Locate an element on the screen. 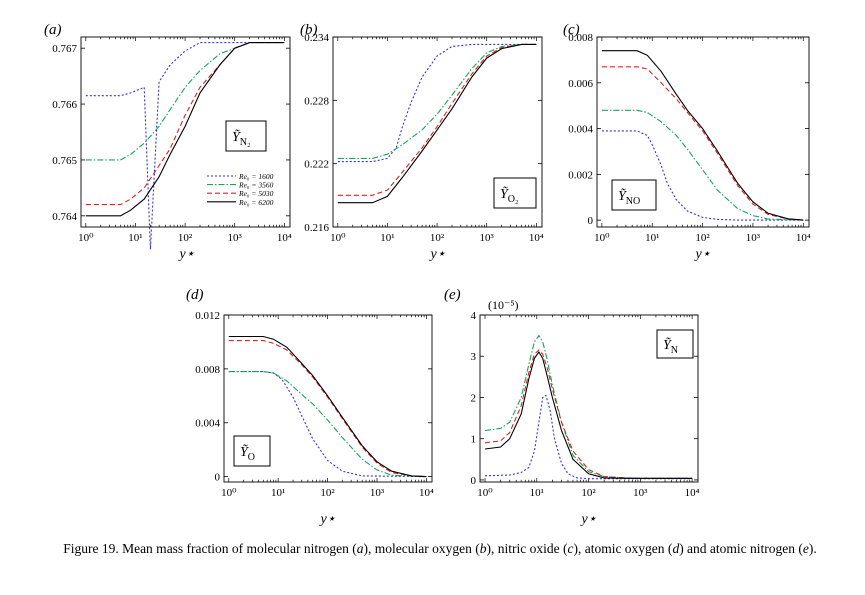 The height and width of the screenshot is (595, 865). x-axis-label-b: y⋆ is located at coordinates (437, 254).